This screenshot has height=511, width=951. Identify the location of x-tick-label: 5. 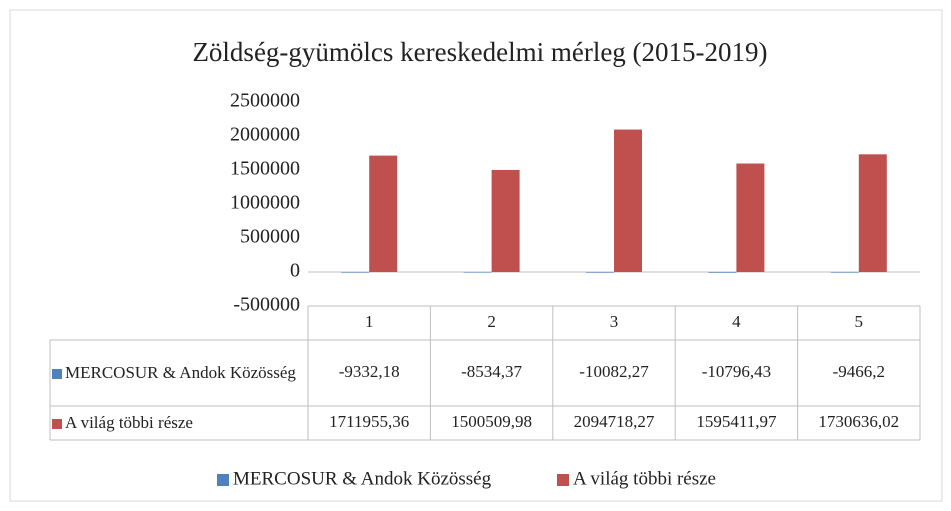
(859, 321).